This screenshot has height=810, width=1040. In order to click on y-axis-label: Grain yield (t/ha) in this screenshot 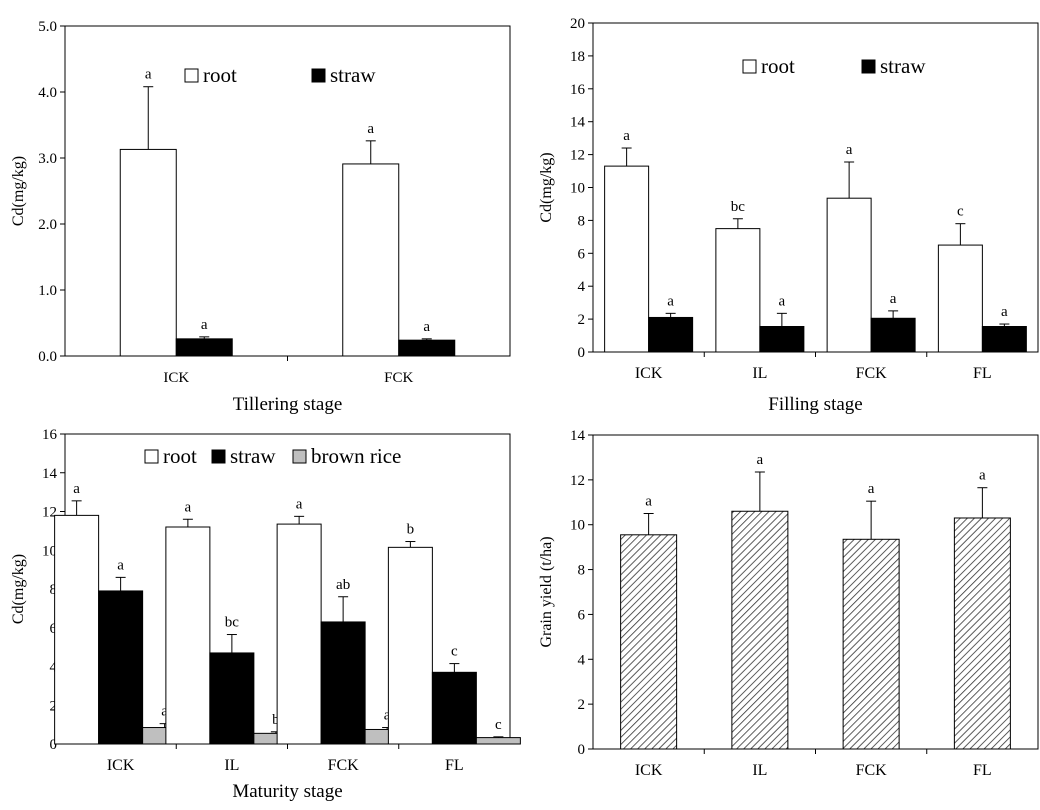, I will do `click(546, 591)`.